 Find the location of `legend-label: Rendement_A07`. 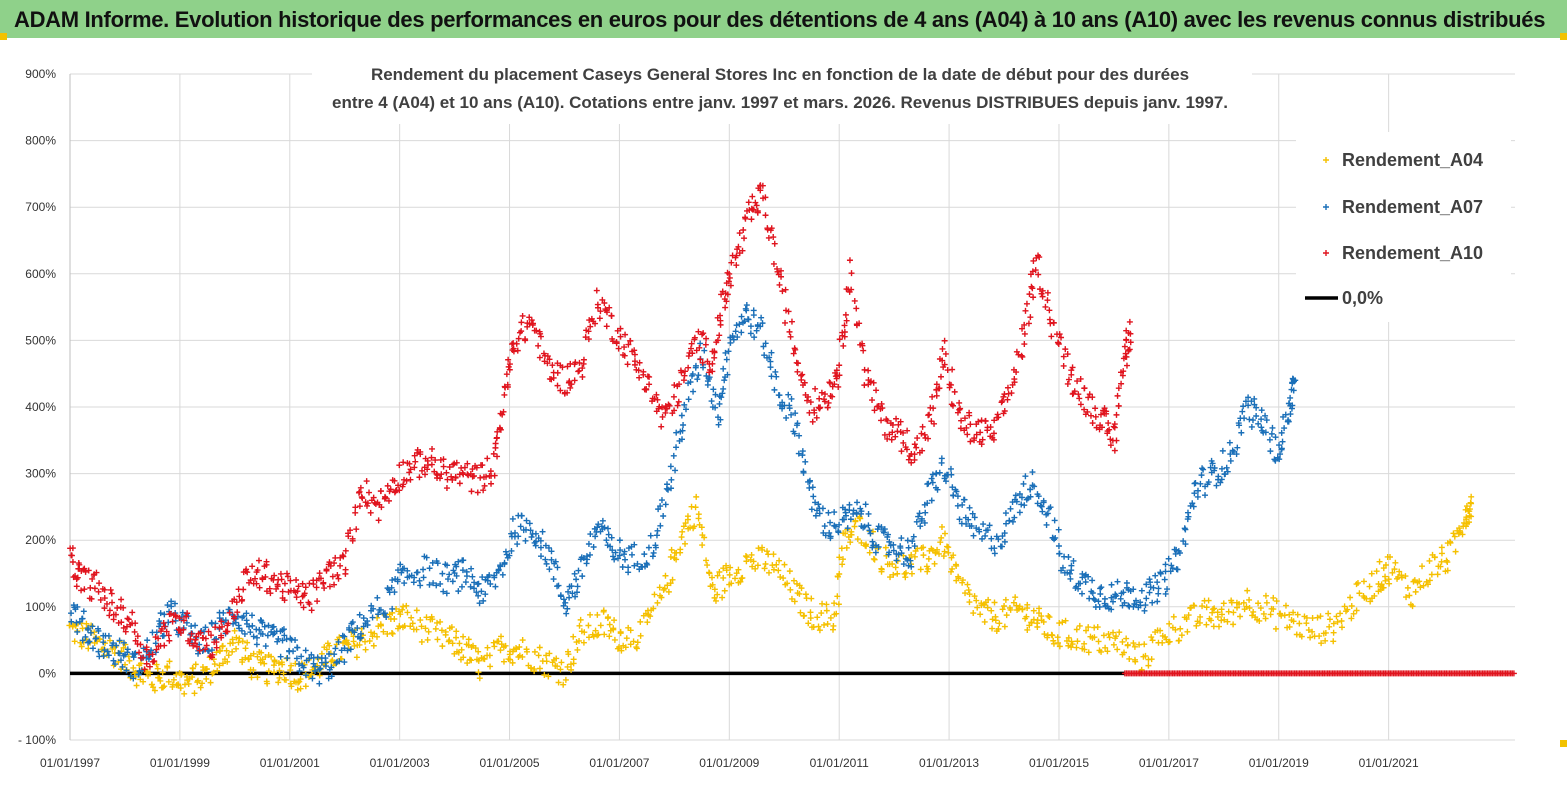

legend-label: Rendement_A07 is located at coordinates (1412, 207).